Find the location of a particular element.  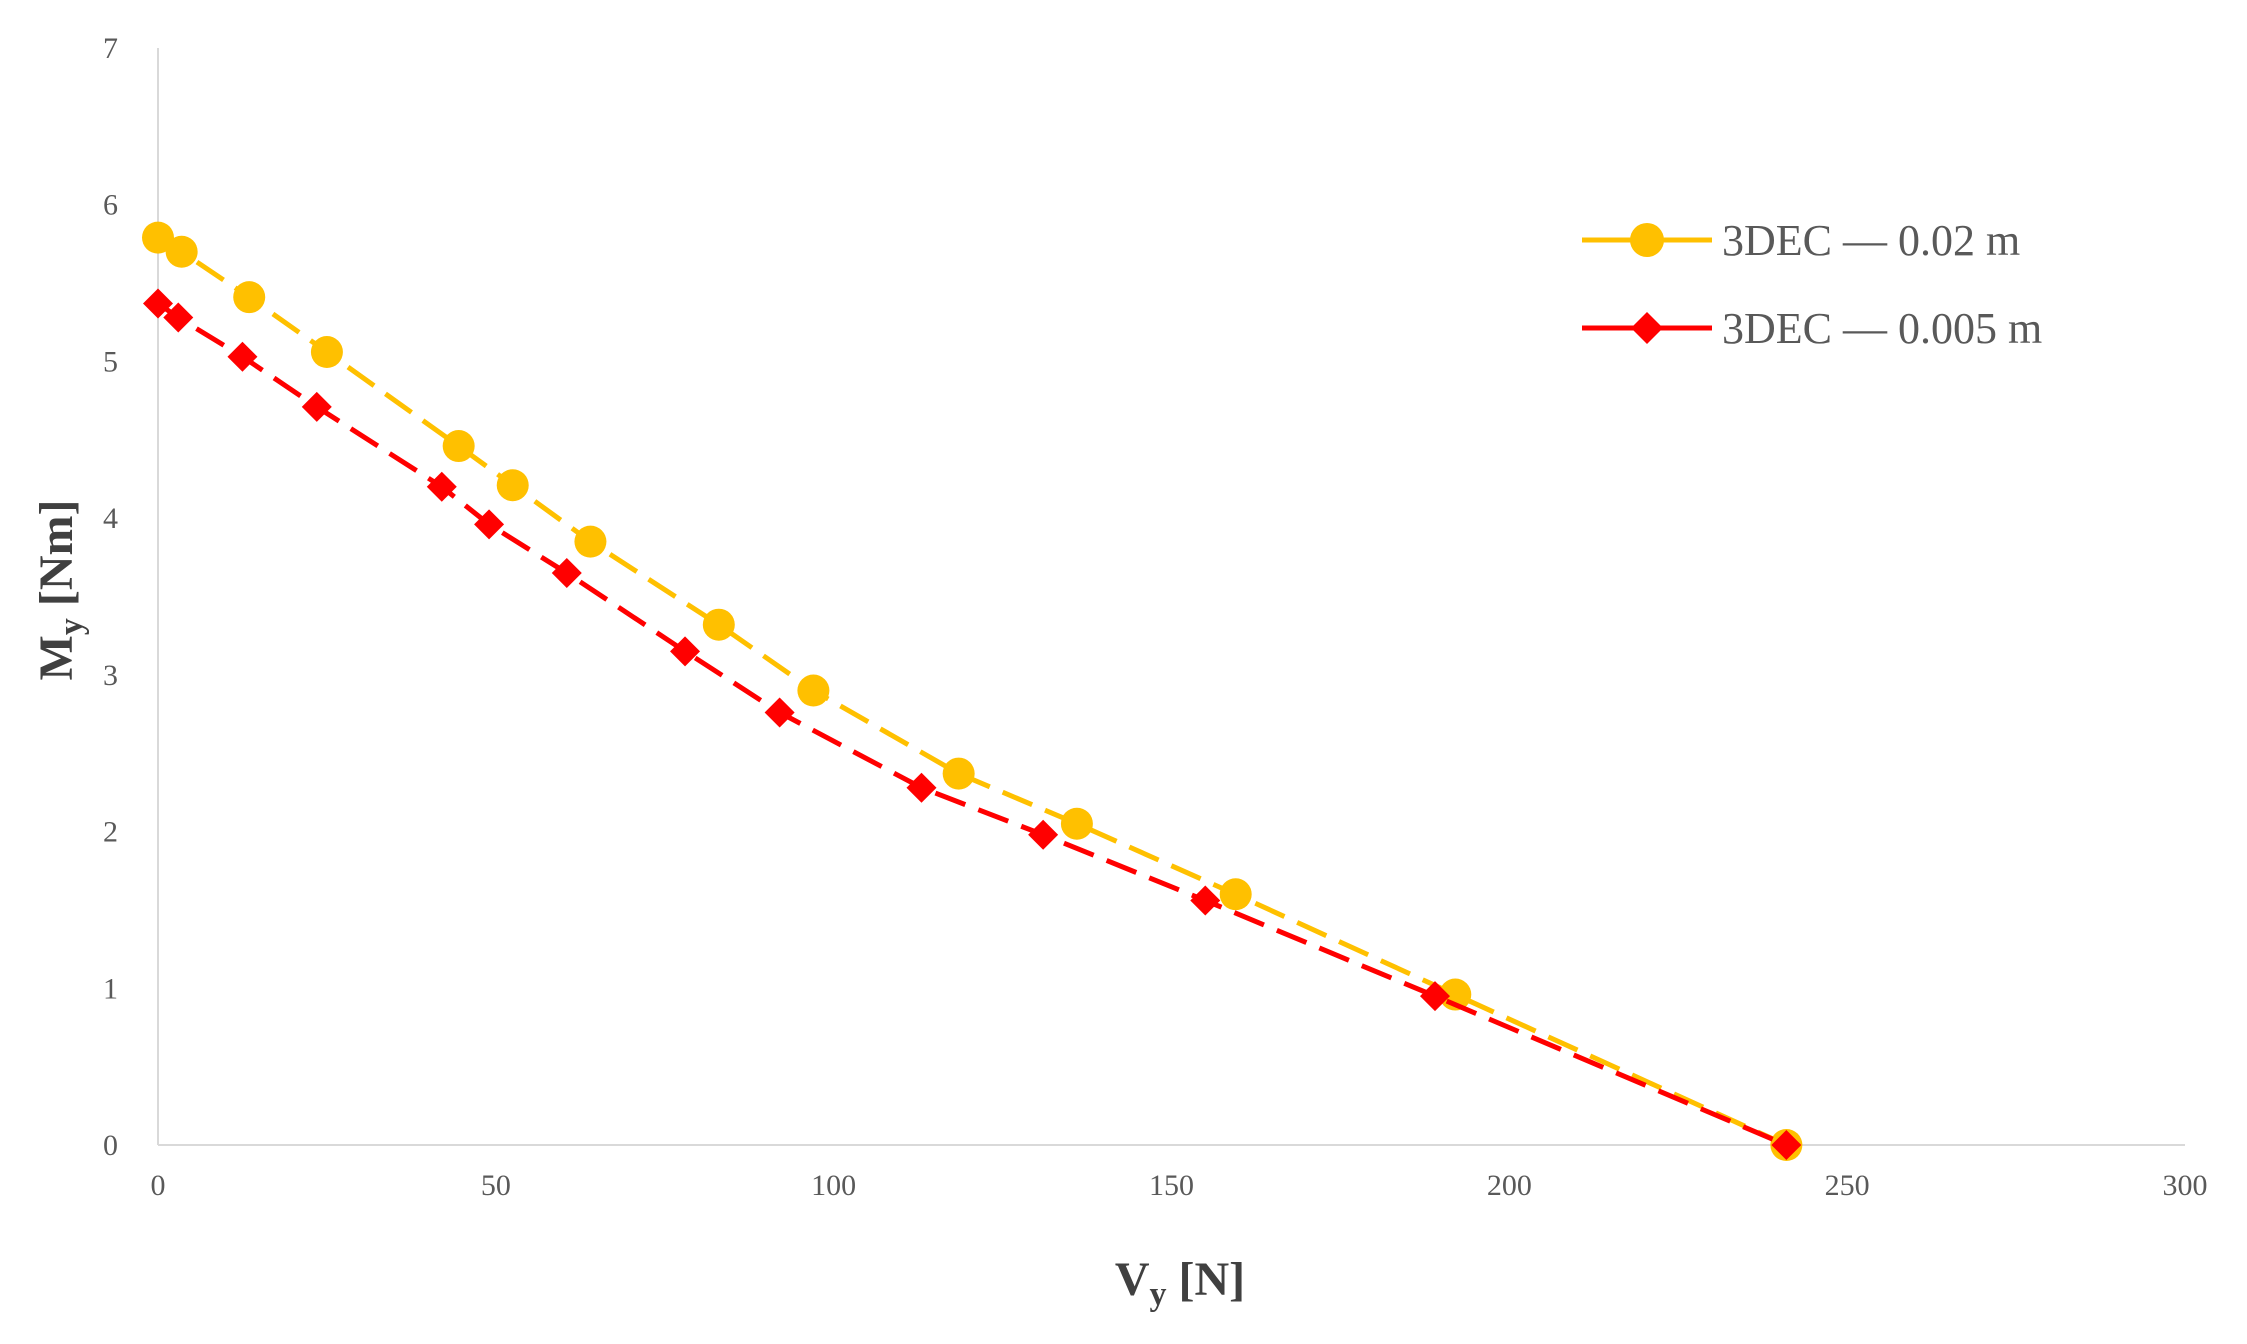

y-axis-title-sub: y is located at coordinates (71, 626).